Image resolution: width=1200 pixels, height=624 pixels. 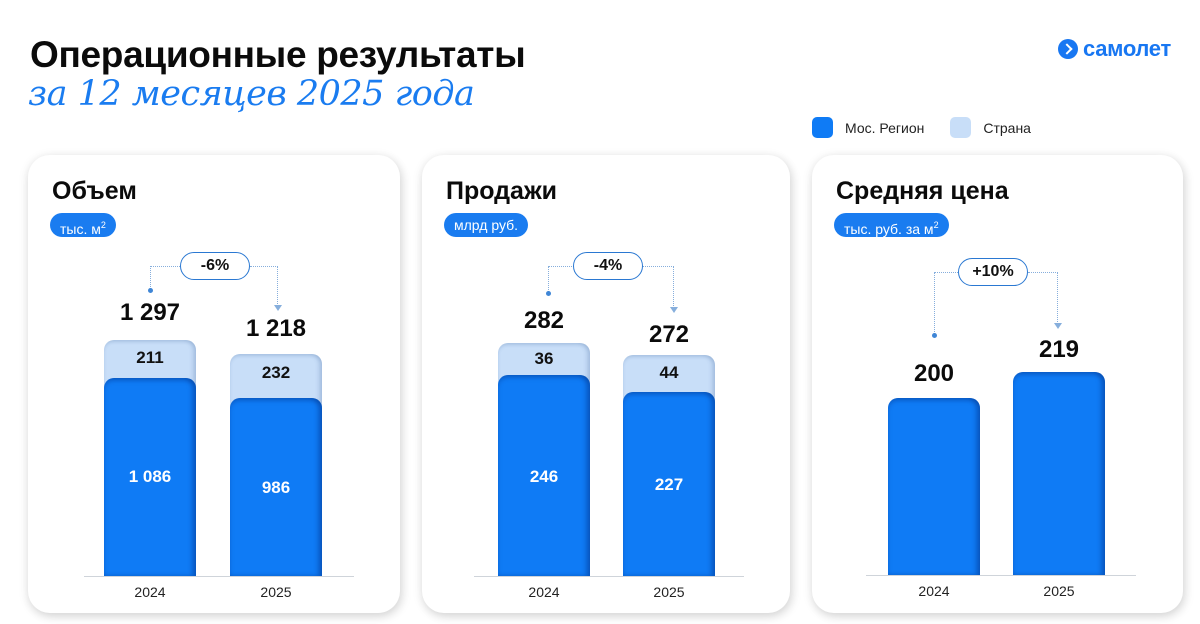 I want to click on samolet-logo: самолет, so click(x=1114, y=49).